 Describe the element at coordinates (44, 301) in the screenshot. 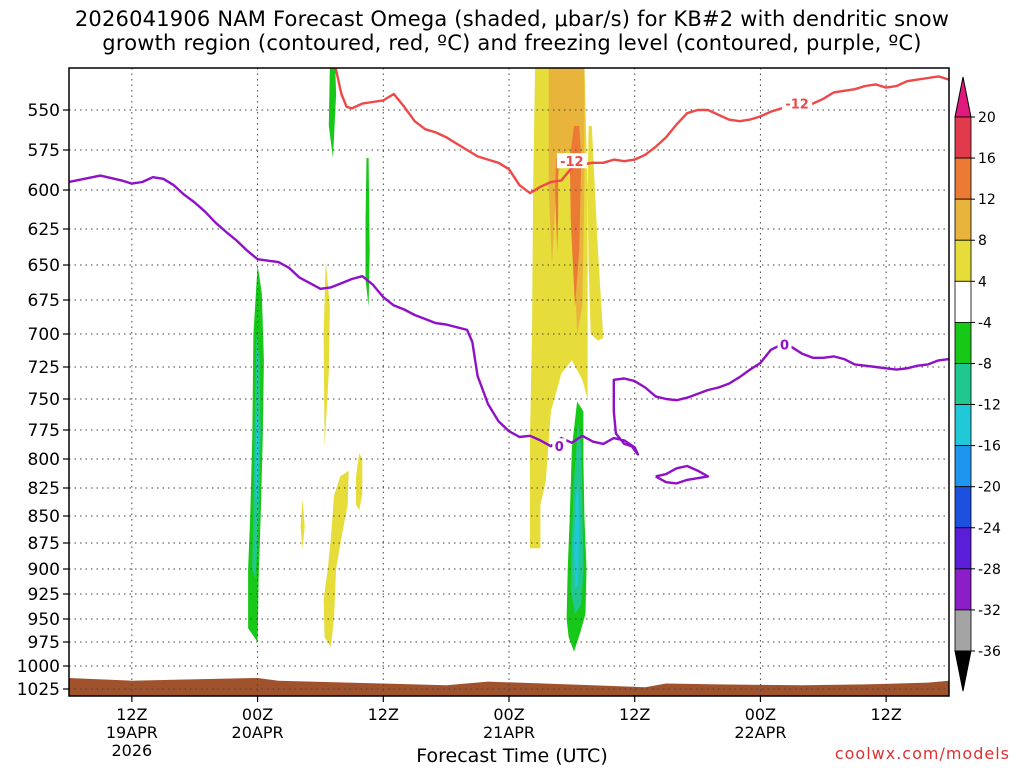

I see `y-tick-label-675: 675` at that location.